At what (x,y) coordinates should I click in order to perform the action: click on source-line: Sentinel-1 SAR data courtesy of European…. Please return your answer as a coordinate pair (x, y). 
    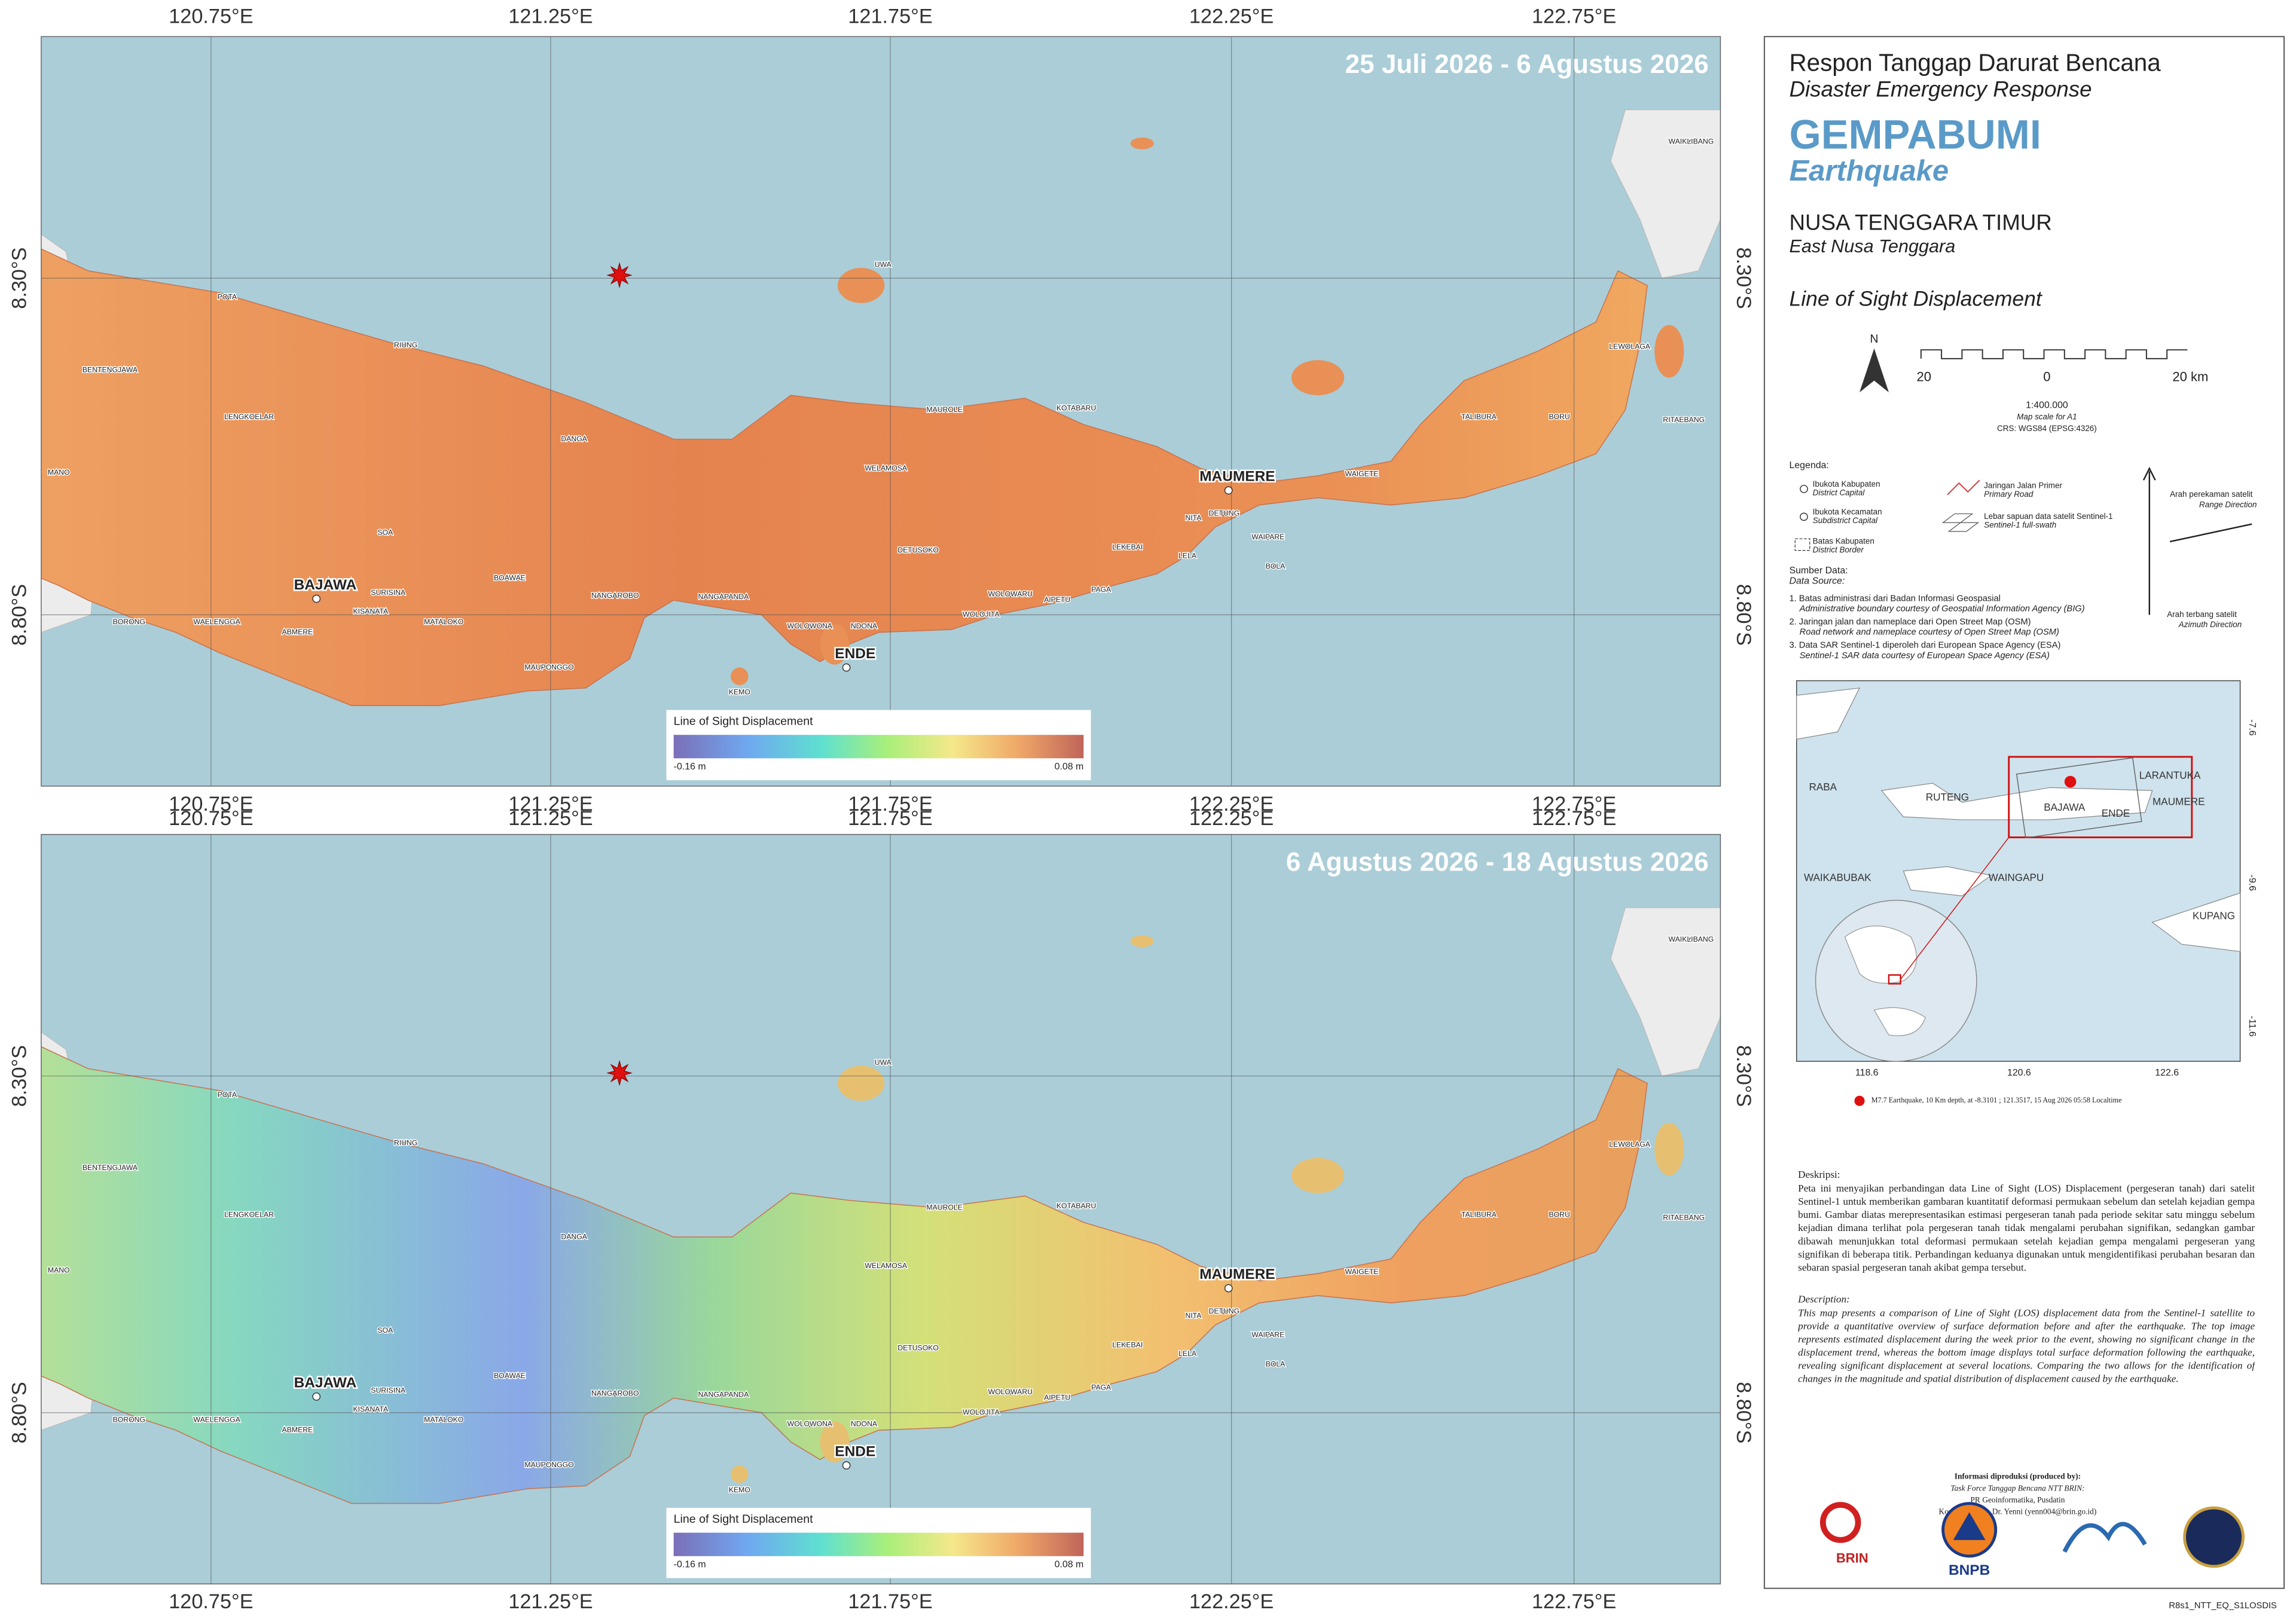
    Looking at the image, I should click on (1925, 656).